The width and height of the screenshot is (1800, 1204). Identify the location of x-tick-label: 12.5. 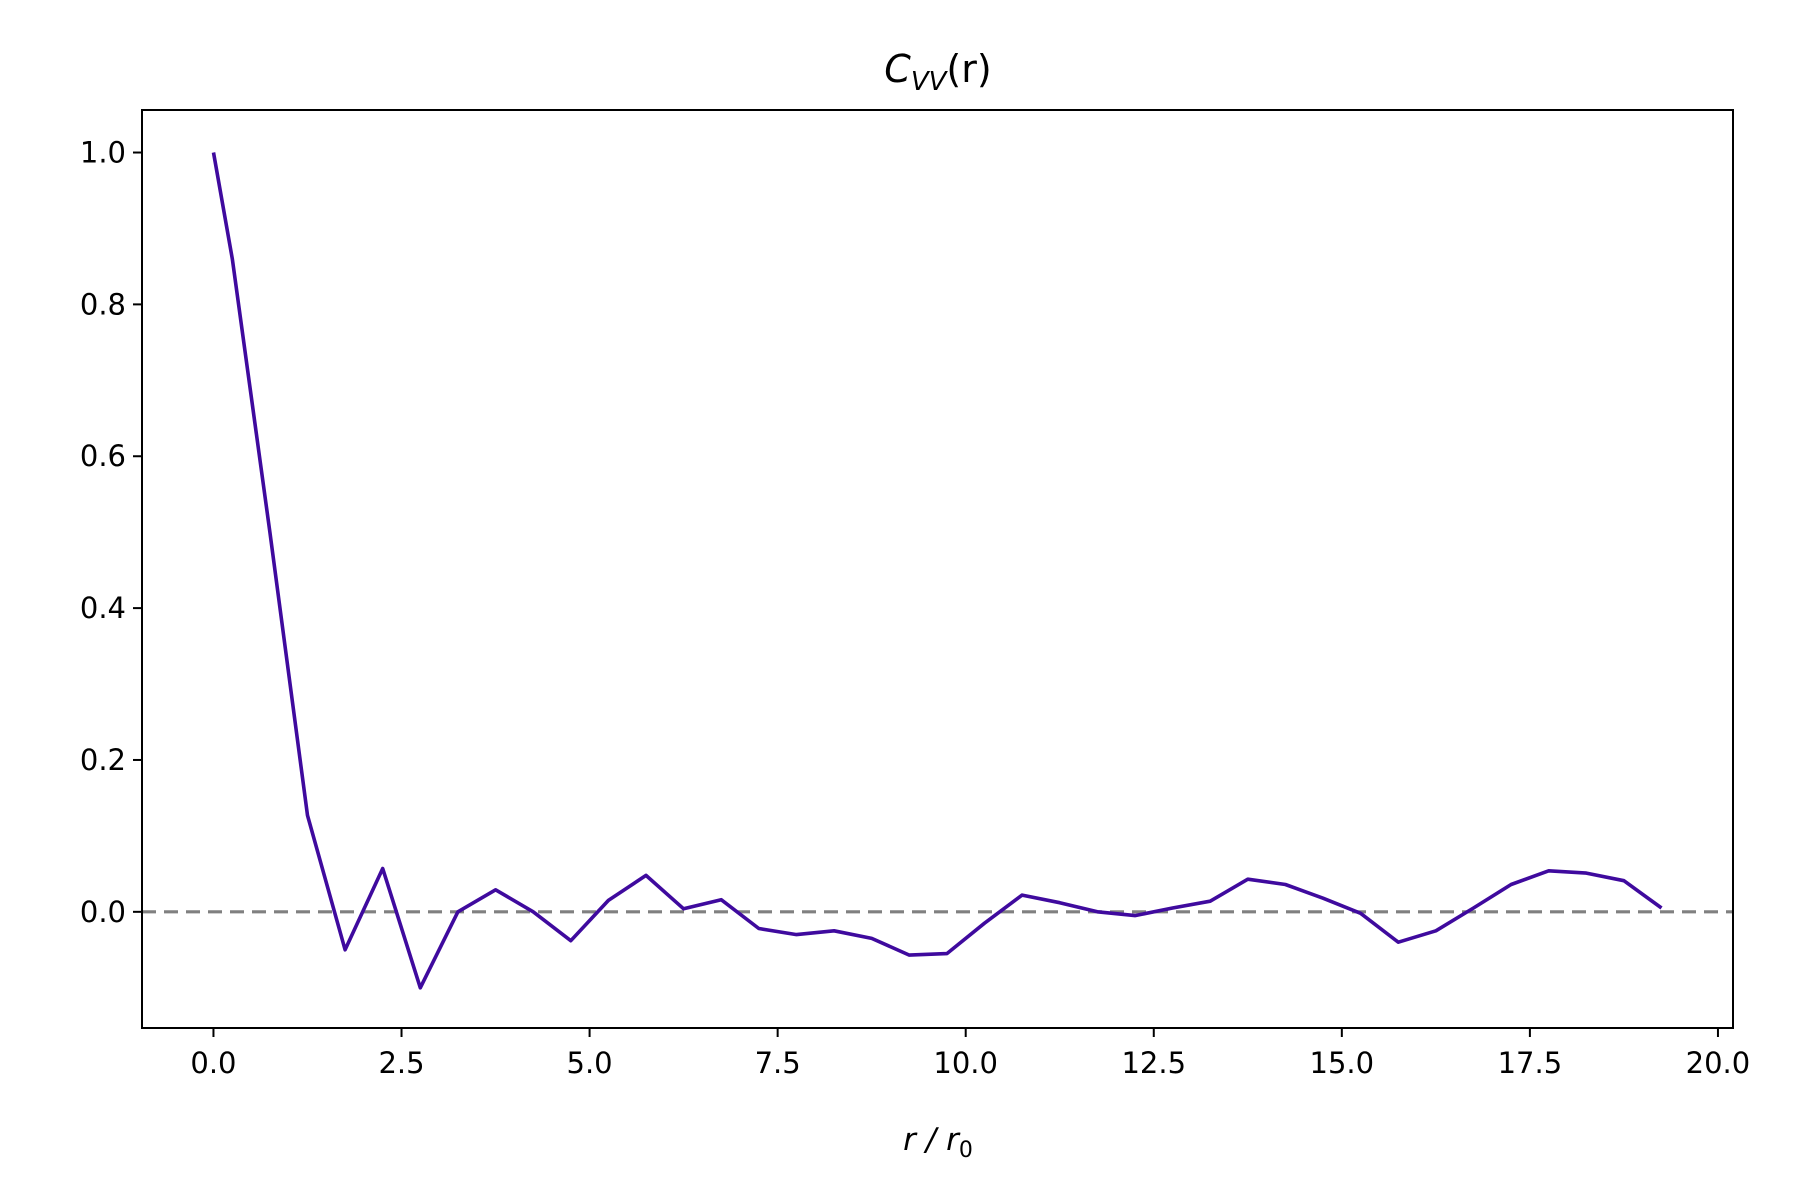
(1153, 1063).